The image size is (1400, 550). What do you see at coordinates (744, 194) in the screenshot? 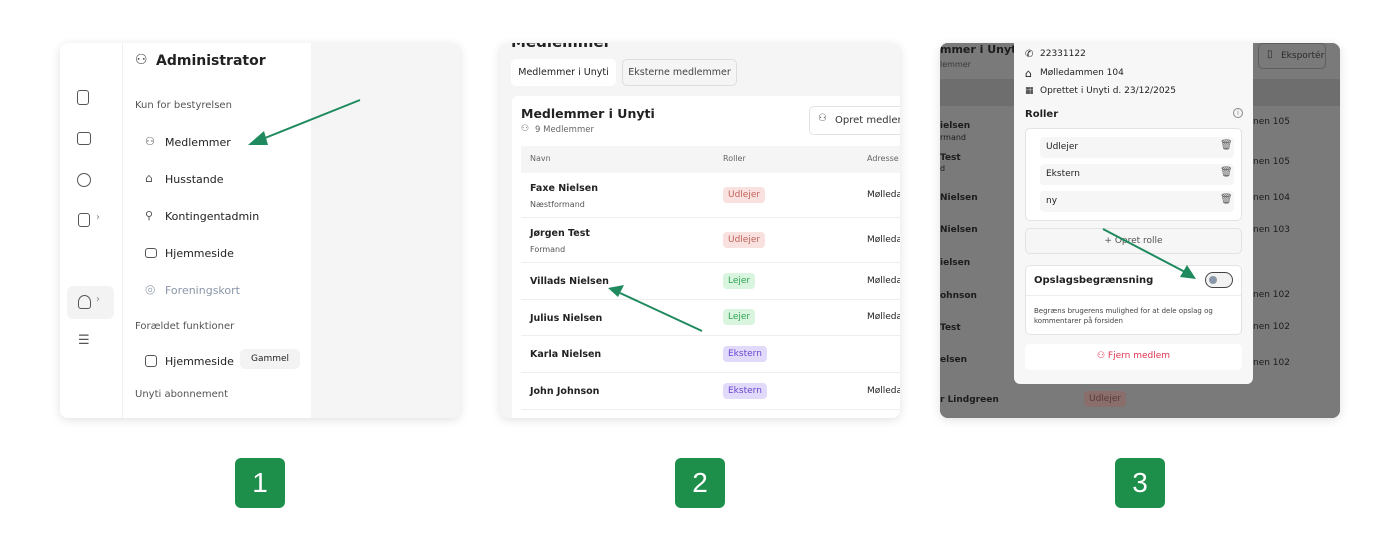
I see `role-badge: Udlejer` at bounding box center [744, 194].